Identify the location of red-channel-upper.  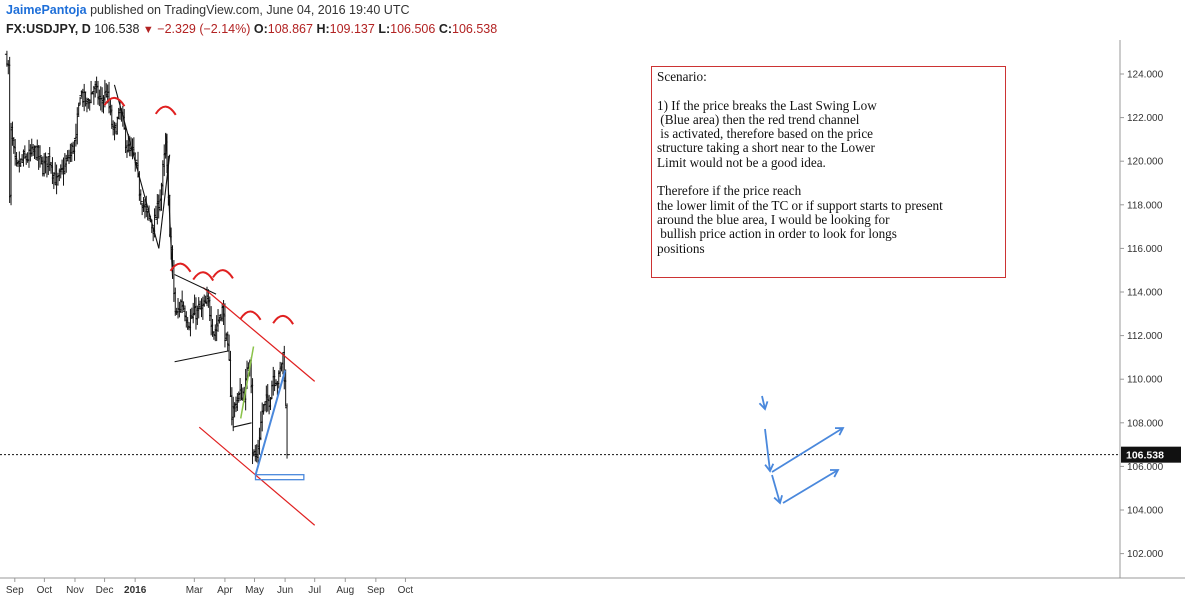
(259, 334).